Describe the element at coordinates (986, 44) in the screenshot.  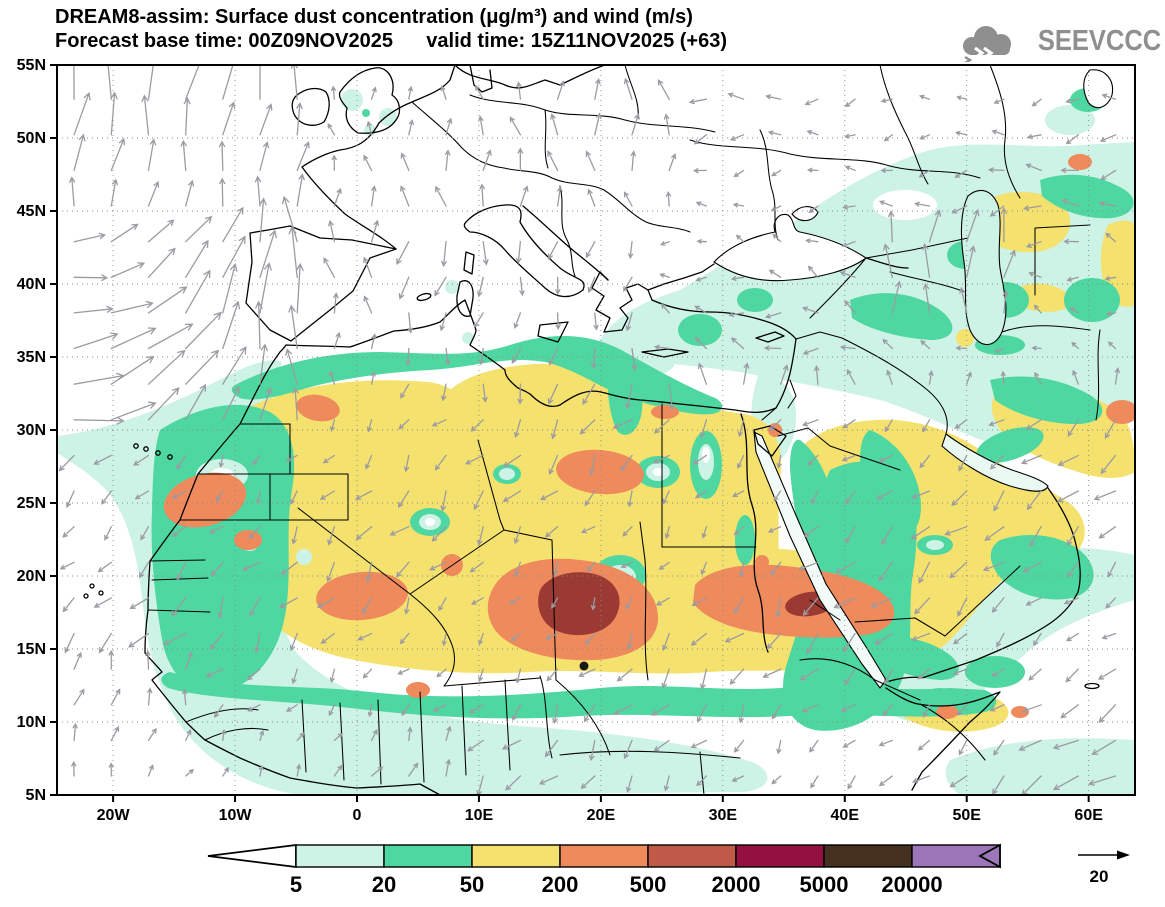
I see `cloud-icon` at that location.